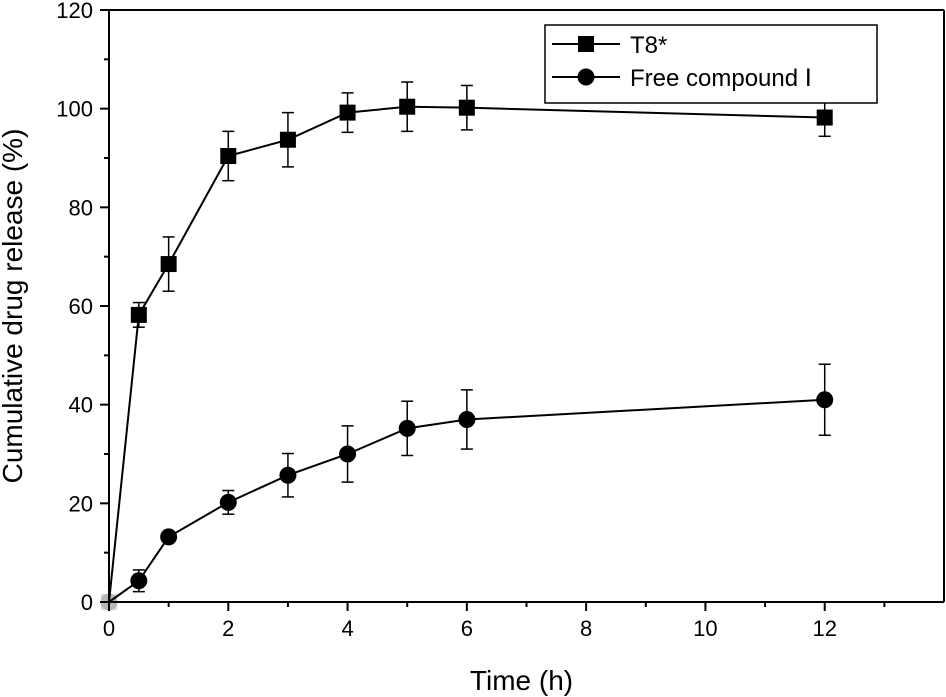 The height and width of the screenshot is (697, 946). What do you see at coordinates (81, 405) in the screenshot?
I see `y-tick-label: 40` at bounding box center [81, 405].